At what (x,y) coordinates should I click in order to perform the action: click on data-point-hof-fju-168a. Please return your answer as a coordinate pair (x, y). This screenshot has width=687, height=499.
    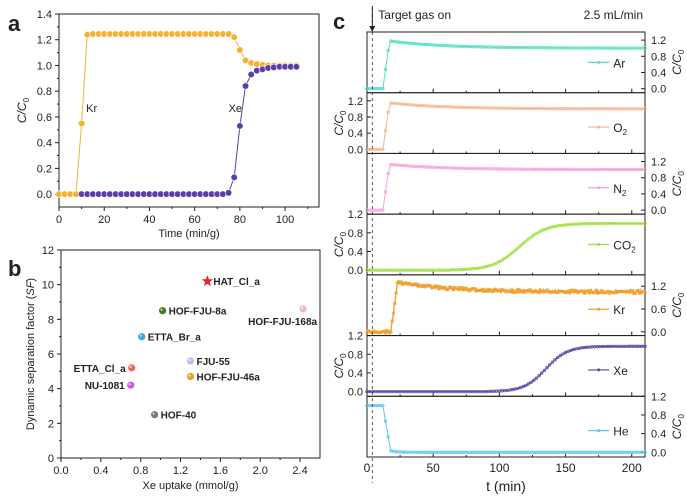
    Looking at the image, I should click on (303, 309).